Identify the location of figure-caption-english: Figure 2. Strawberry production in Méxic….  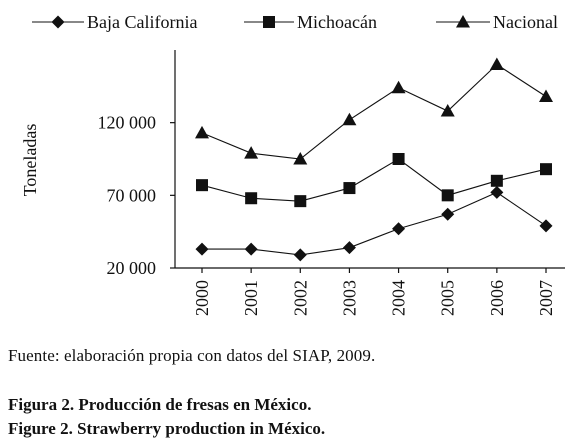
(167, 428).